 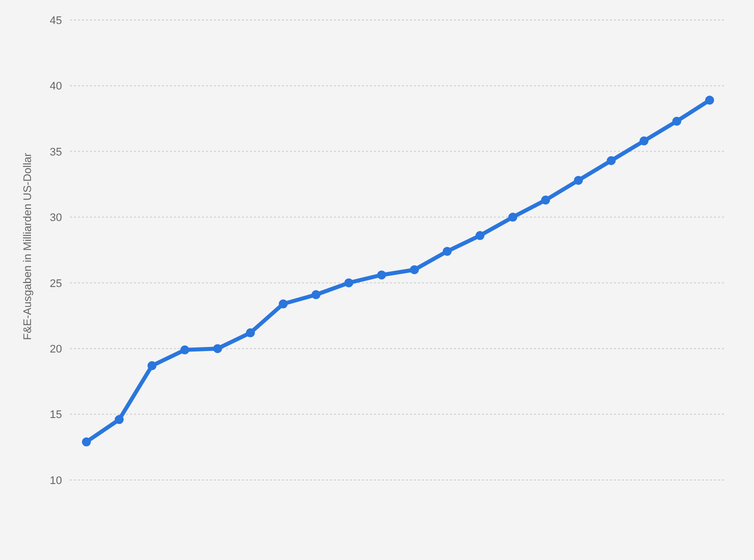 I want to click on y-tick-label: 10, so click(x=56, y=480).